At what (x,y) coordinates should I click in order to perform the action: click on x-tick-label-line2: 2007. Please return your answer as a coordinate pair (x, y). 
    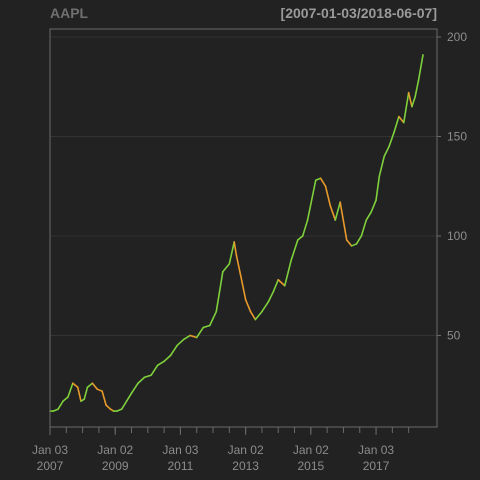
    Looking at the image, I should click on (50, 466).